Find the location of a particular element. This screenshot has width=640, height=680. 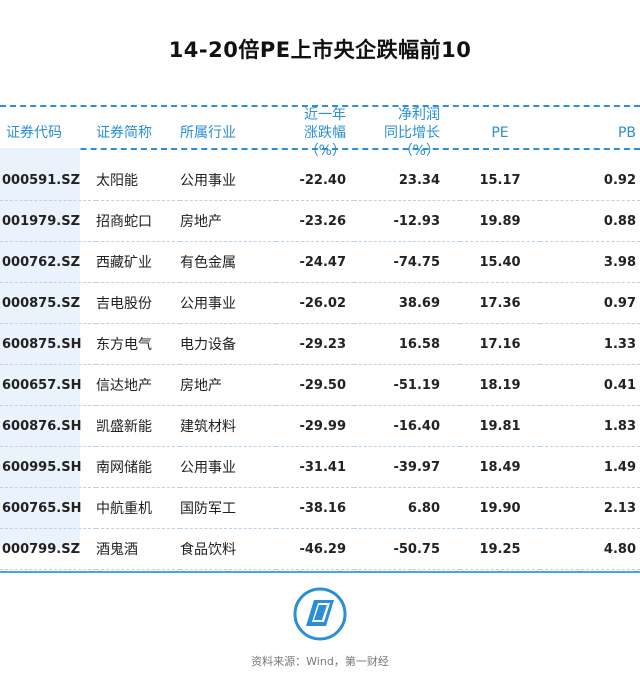

cell-change: -38.16 is located at coordinates (315, 508).